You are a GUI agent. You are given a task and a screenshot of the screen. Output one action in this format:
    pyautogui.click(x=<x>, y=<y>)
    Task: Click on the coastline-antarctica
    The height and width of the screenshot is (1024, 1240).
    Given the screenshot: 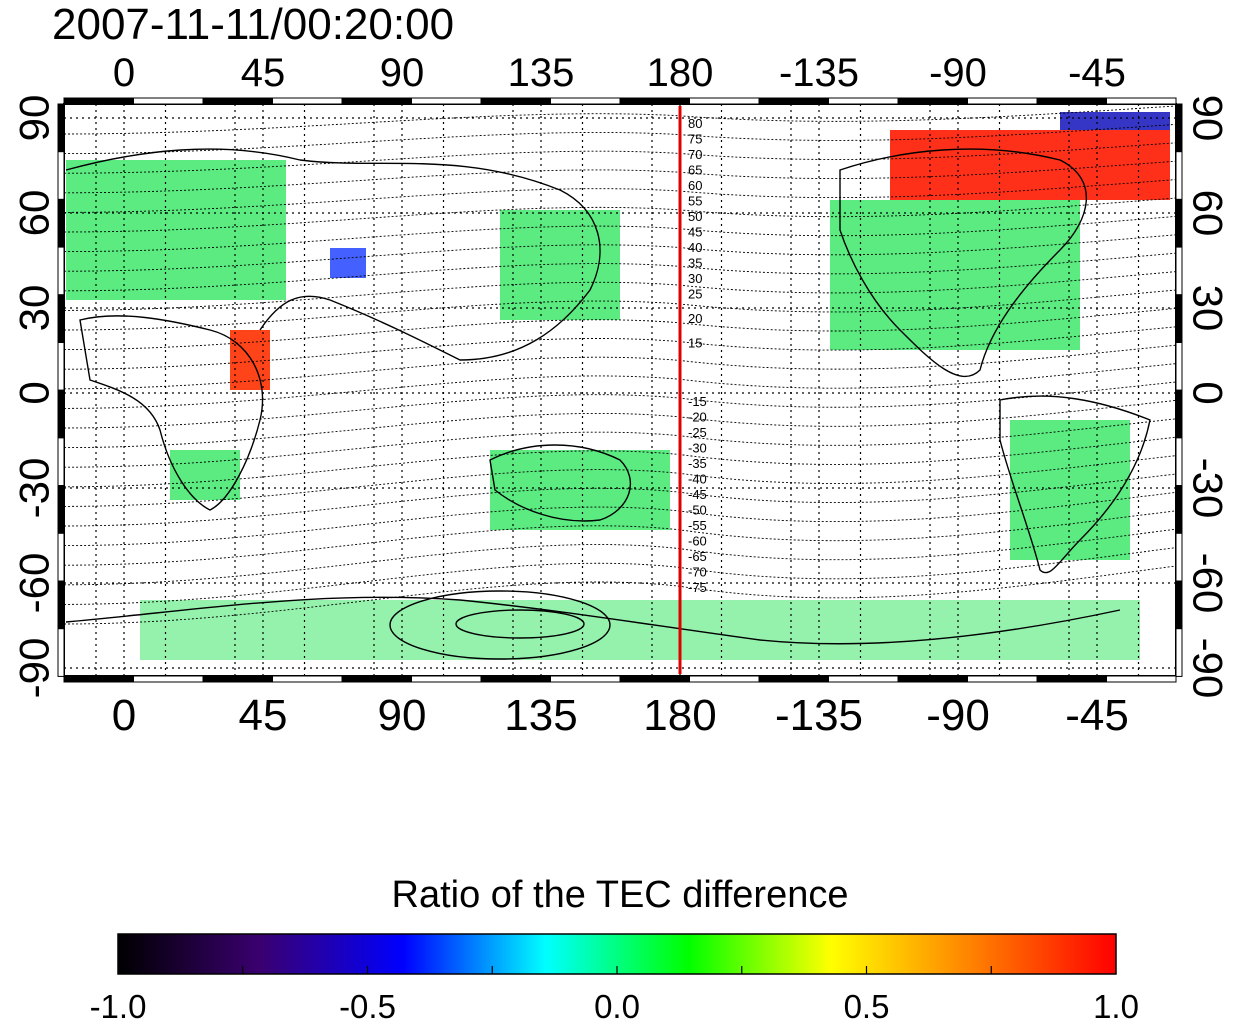 What is the action you would take?
    pyautogui.click(x=593, y=620)
    